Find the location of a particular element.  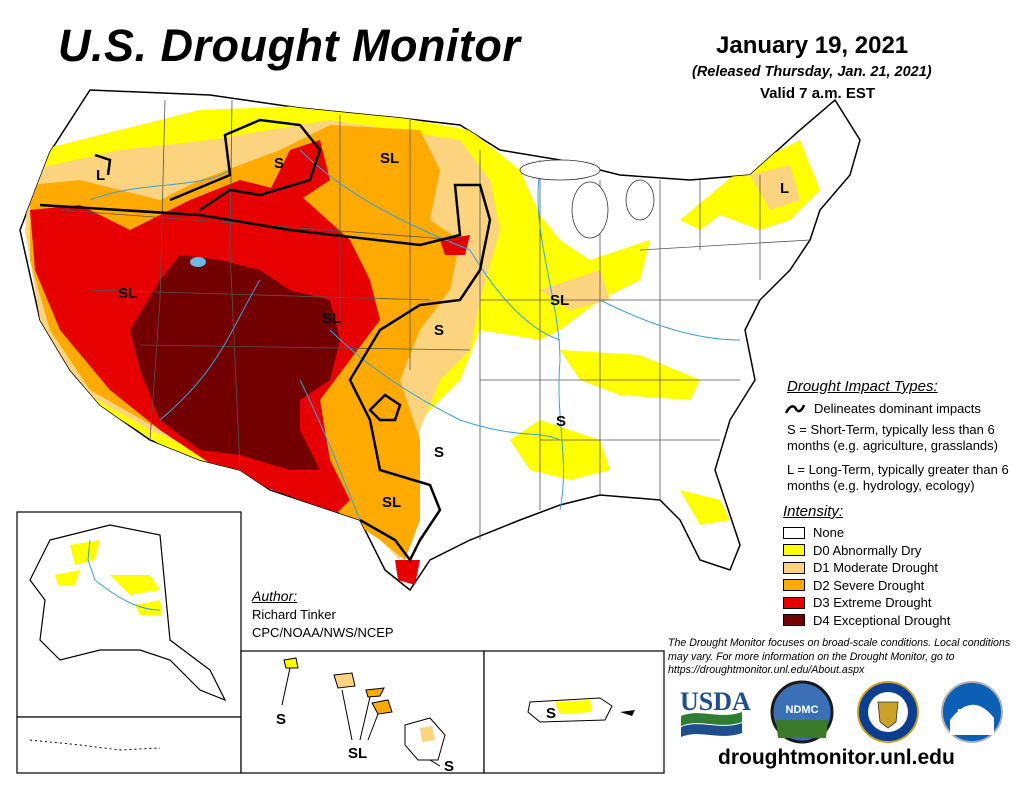

lake-superior is located at coordinates (560, 170).